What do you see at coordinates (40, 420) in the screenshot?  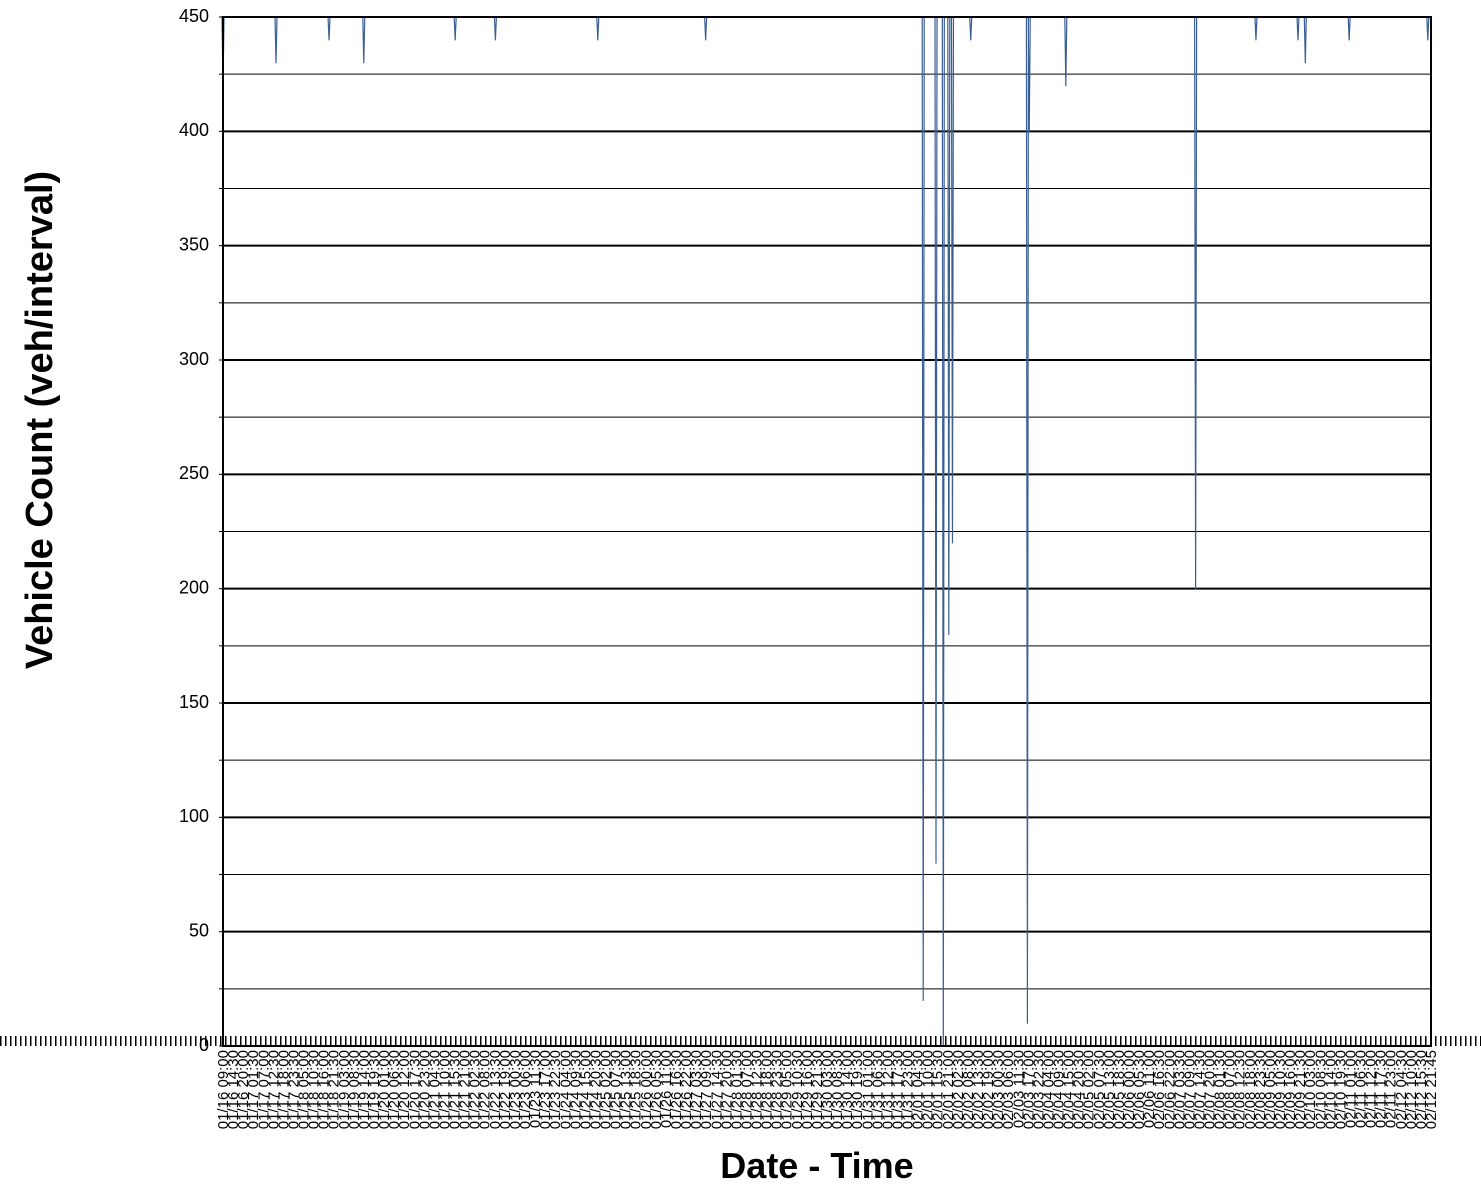 I see `y-axis-title: Vehicle Count (veh/interval)` at bounding box center [40, 420].